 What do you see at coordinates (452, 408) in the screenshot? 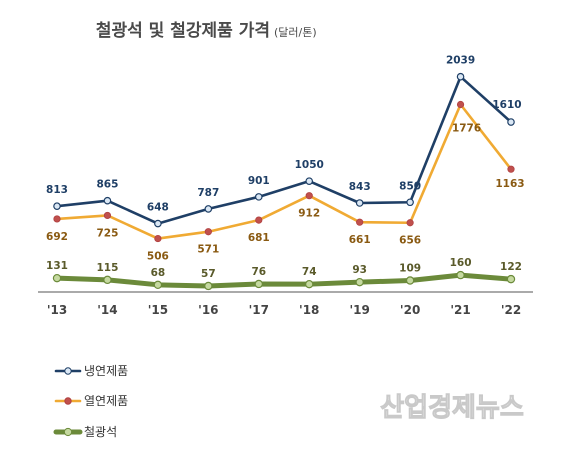
I see `watermark-text: 산업경제뉴스` at bounding box center [452, 408].